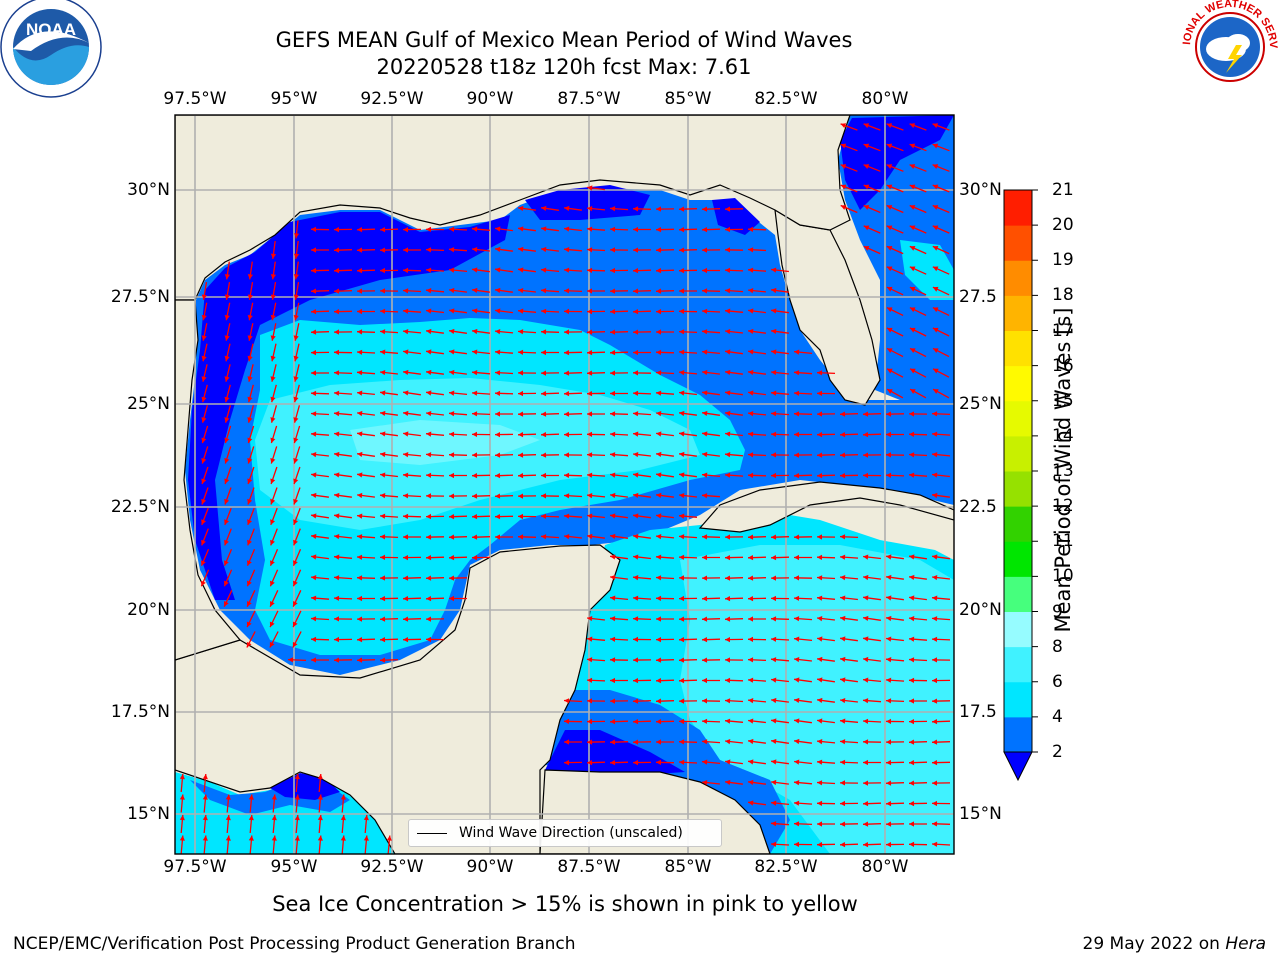 This screenshot has height=960, width=1280. I want to click on legend-label: Wind Wave Direction (unscaled), so click(571, 833).